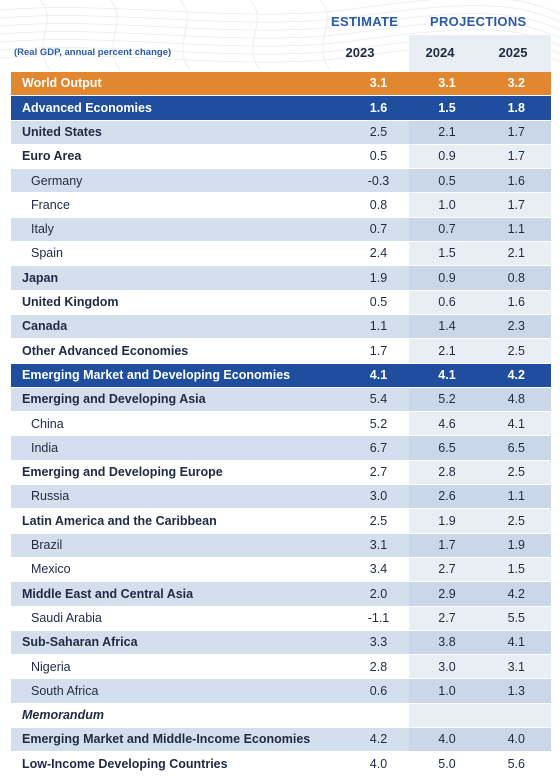 The image size is (560, 777). Describe the element at coordinates (178, 667) in the screenshot. I see `row-label: Nigeria` at that location.